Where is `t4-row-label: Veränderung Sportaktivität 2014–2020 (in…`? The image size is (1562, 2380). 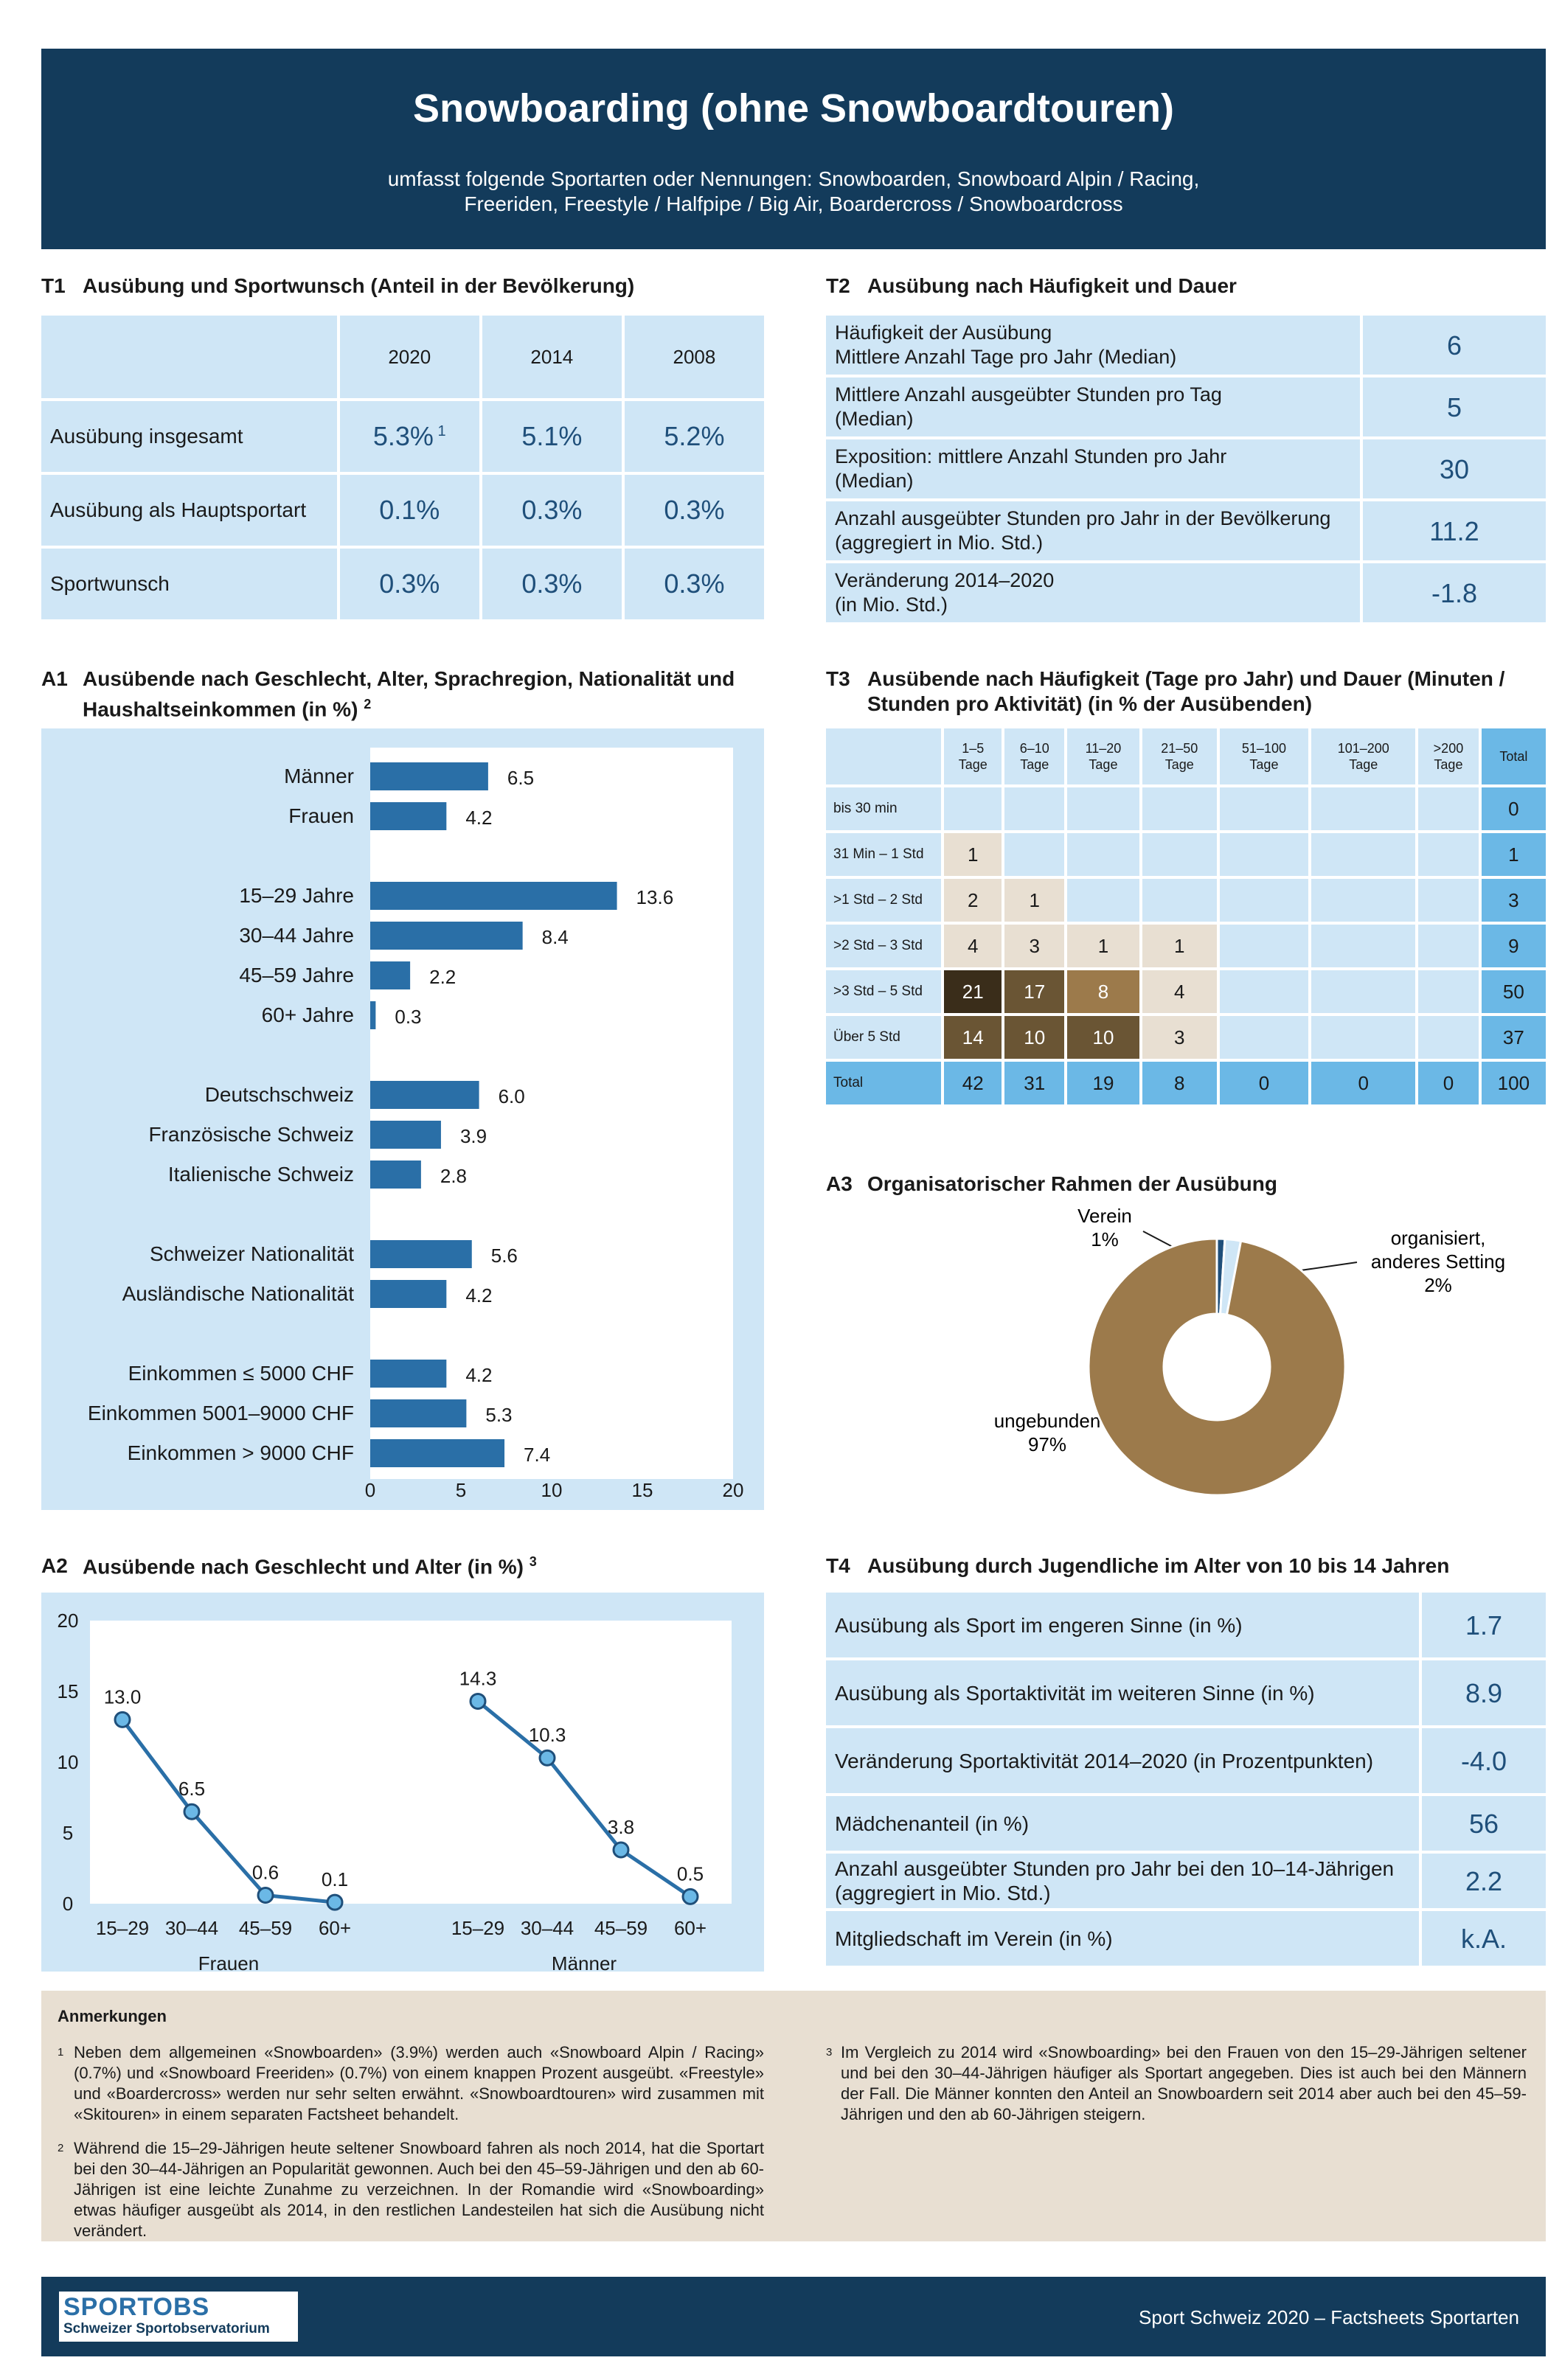
t4-row-label: Veränderung Sportaktivität 2014–2020 (in… is located at coordinates (1122, 1760).